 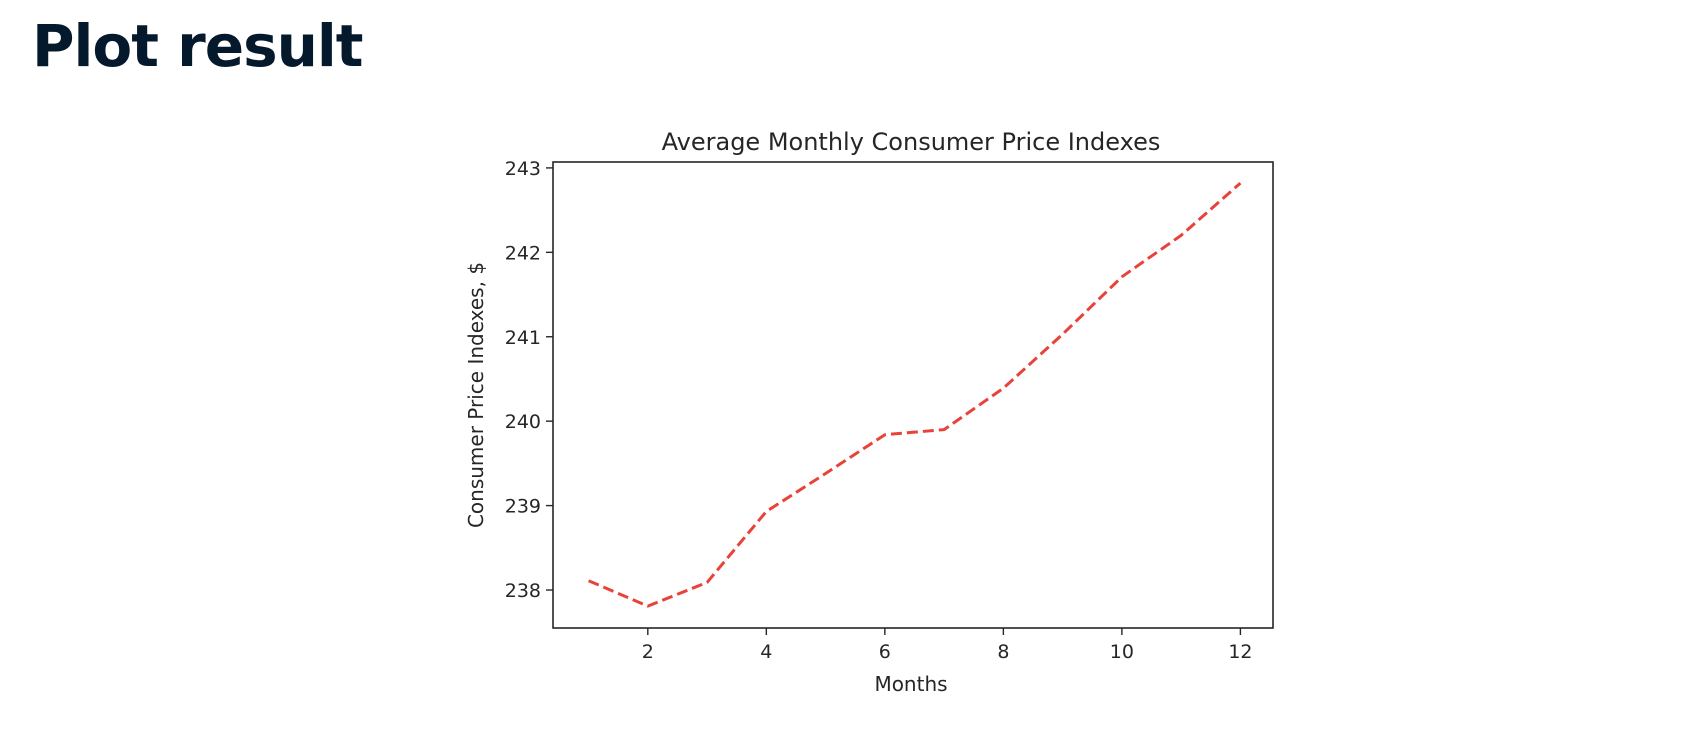 I want to click on y-tick-label: 243, so click(x=523, y=169).